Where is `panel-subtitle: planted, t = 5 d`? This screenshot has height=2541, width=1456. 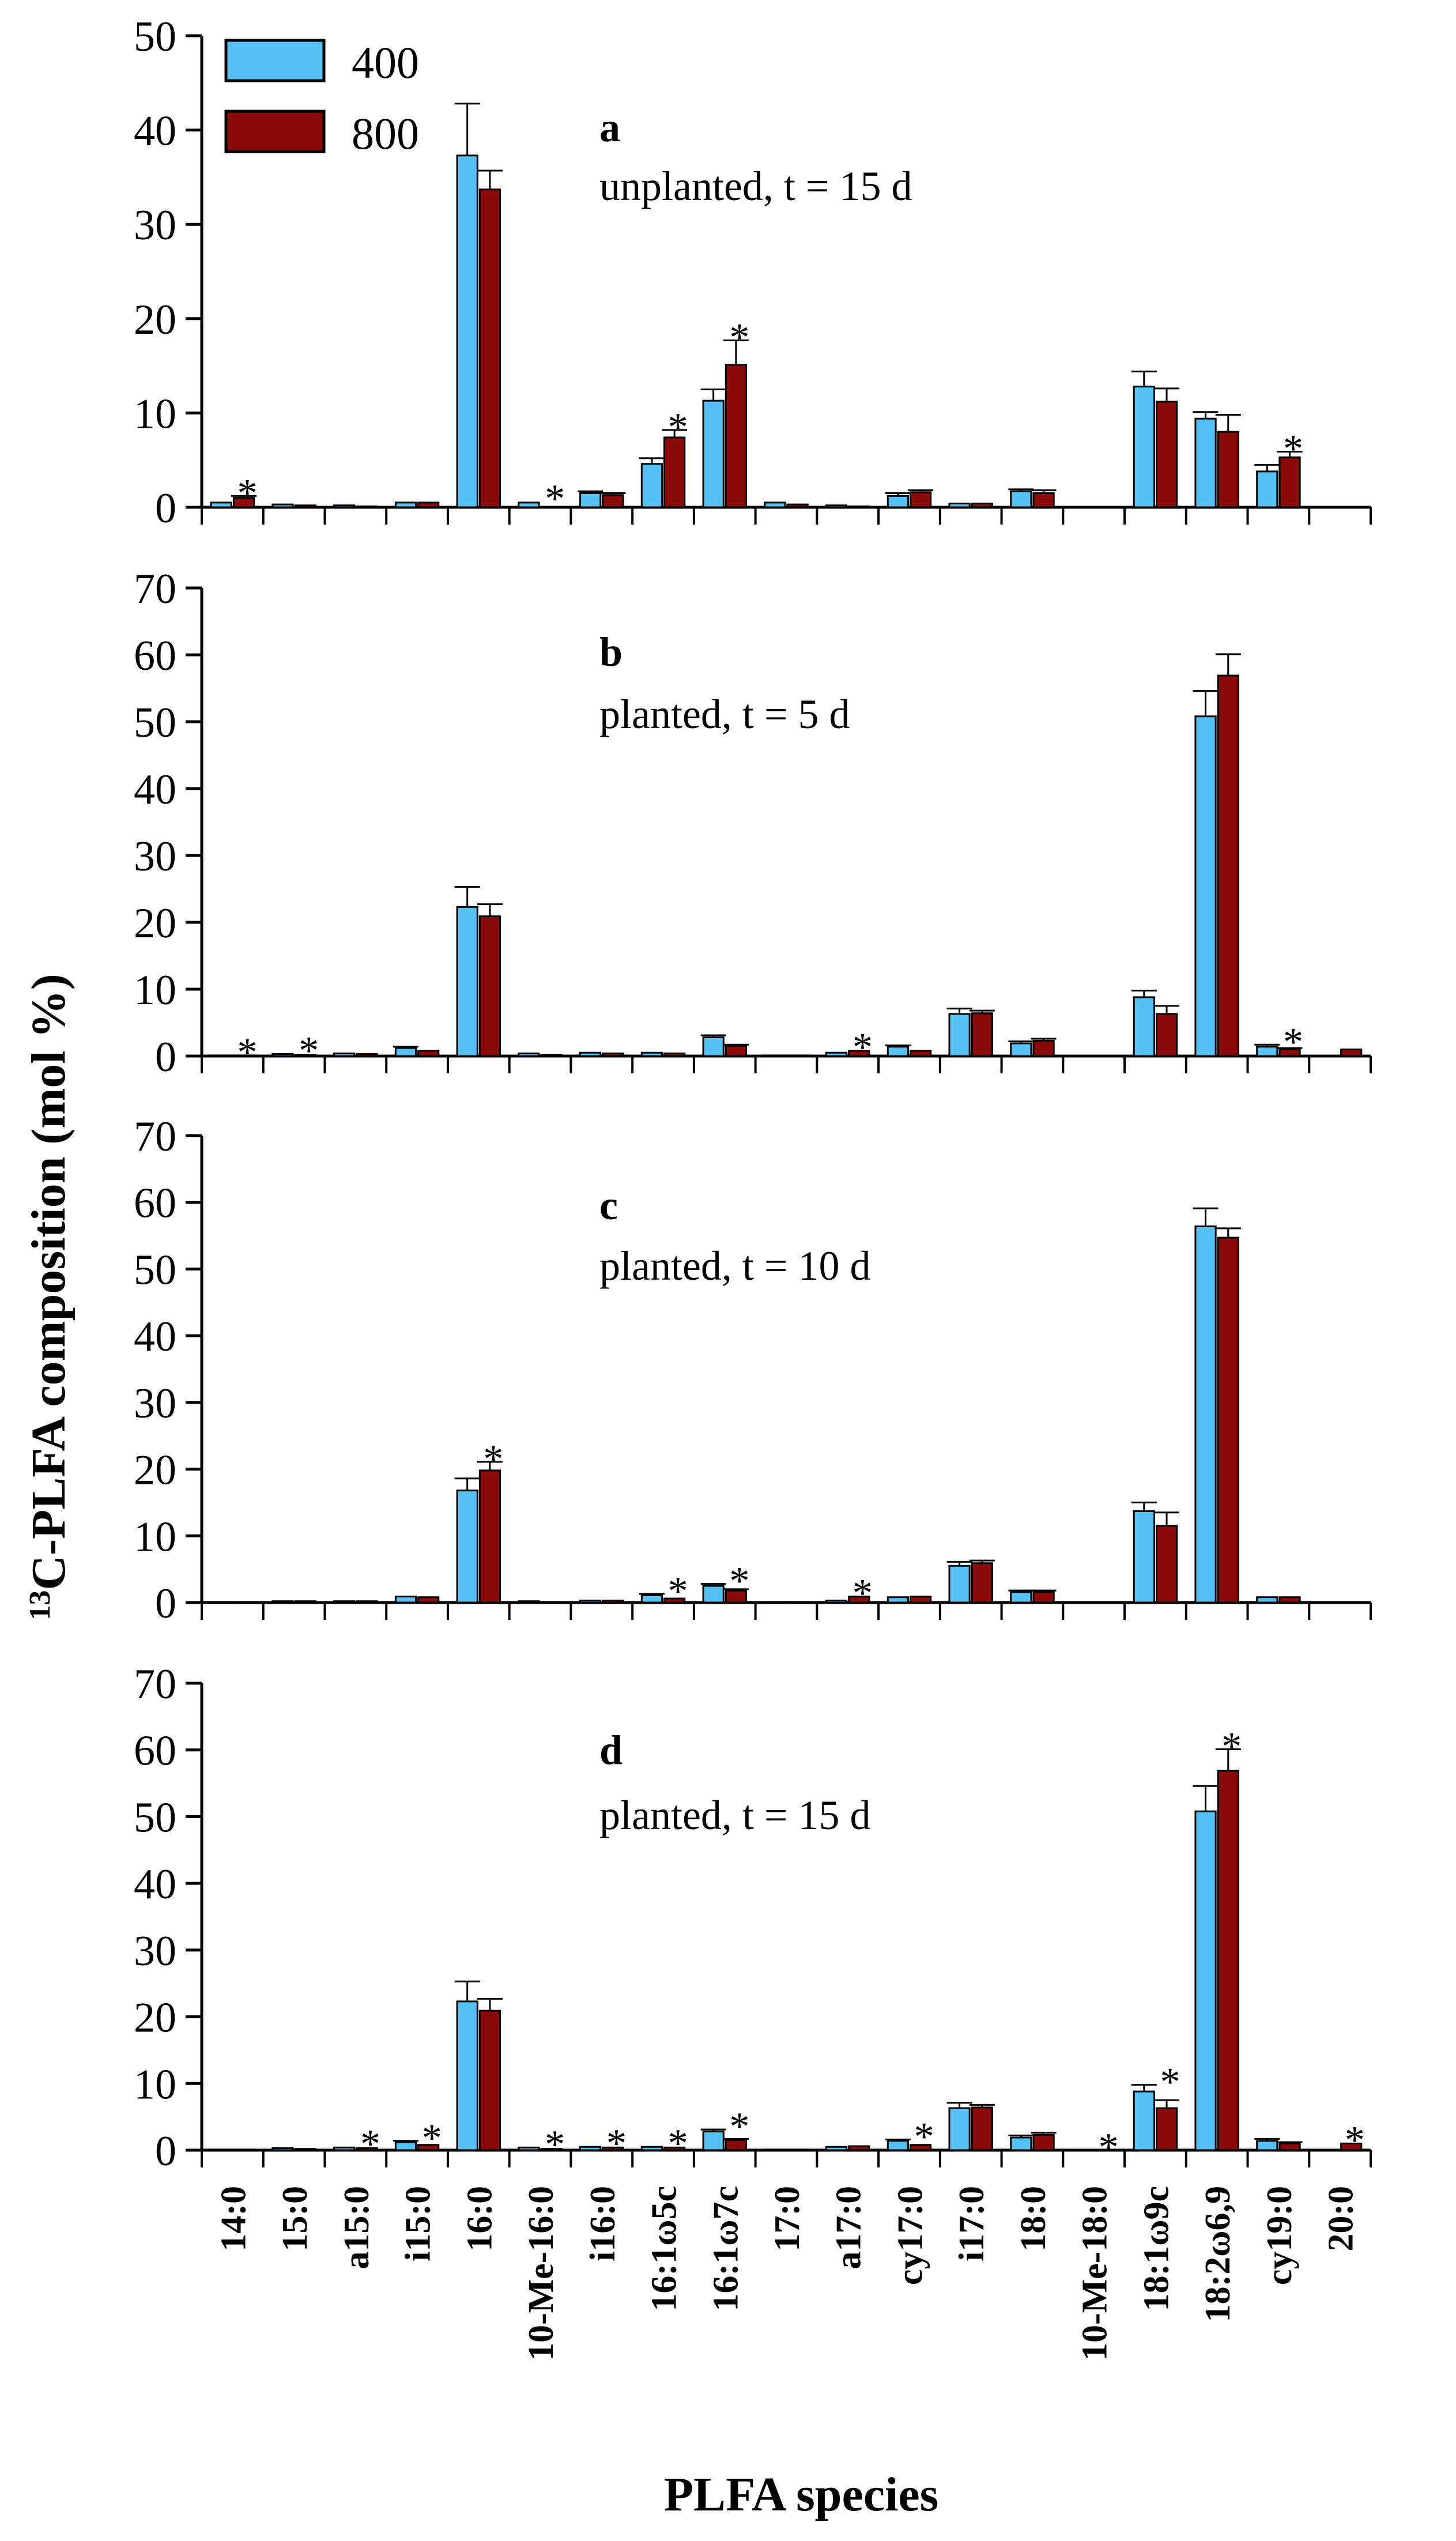
panel-subtitle: planted, t = 5 d is located at coordinates (725, 714).